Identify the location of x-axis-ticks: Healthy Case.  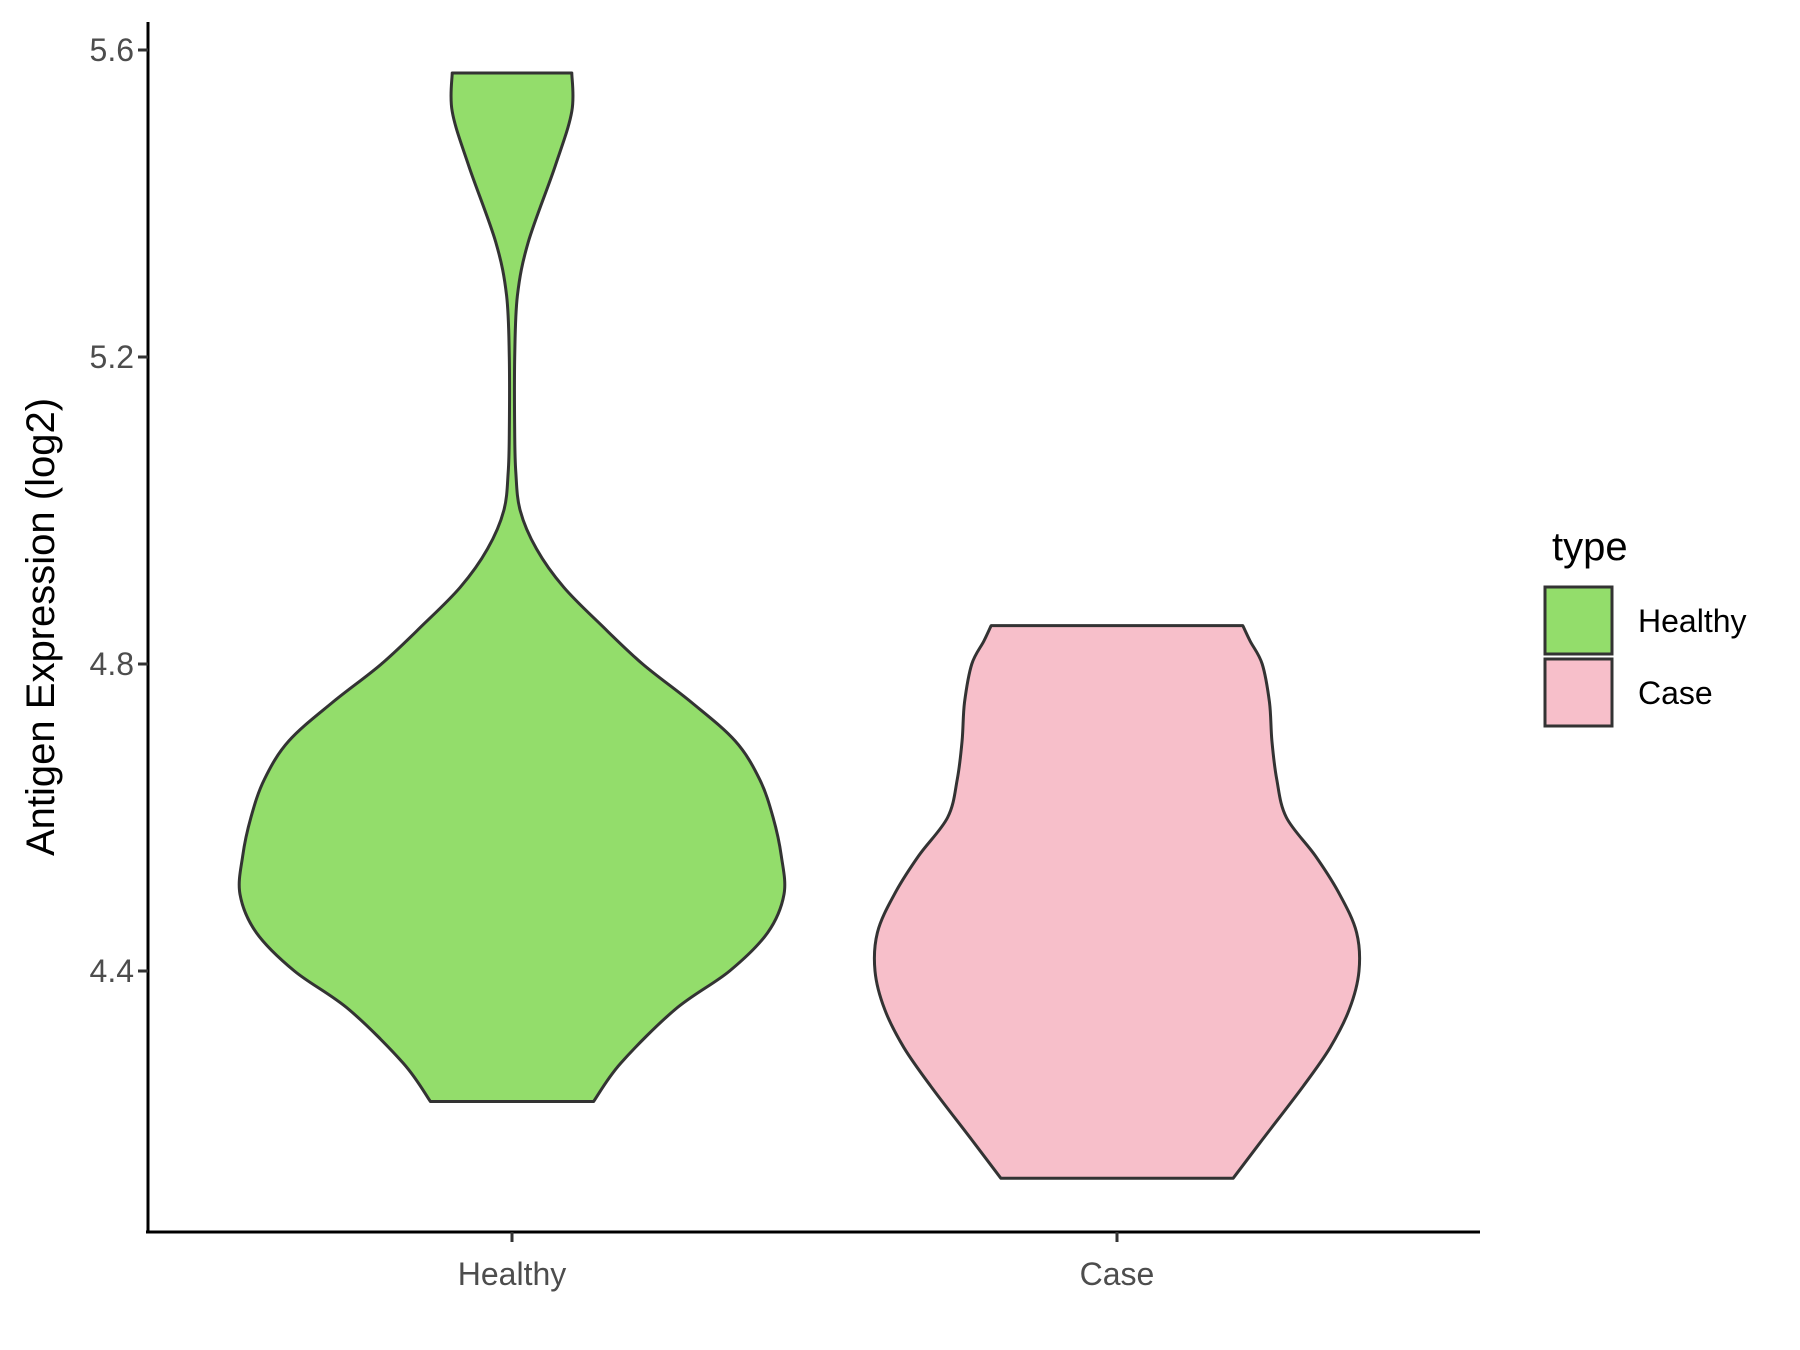
(806, 1262).